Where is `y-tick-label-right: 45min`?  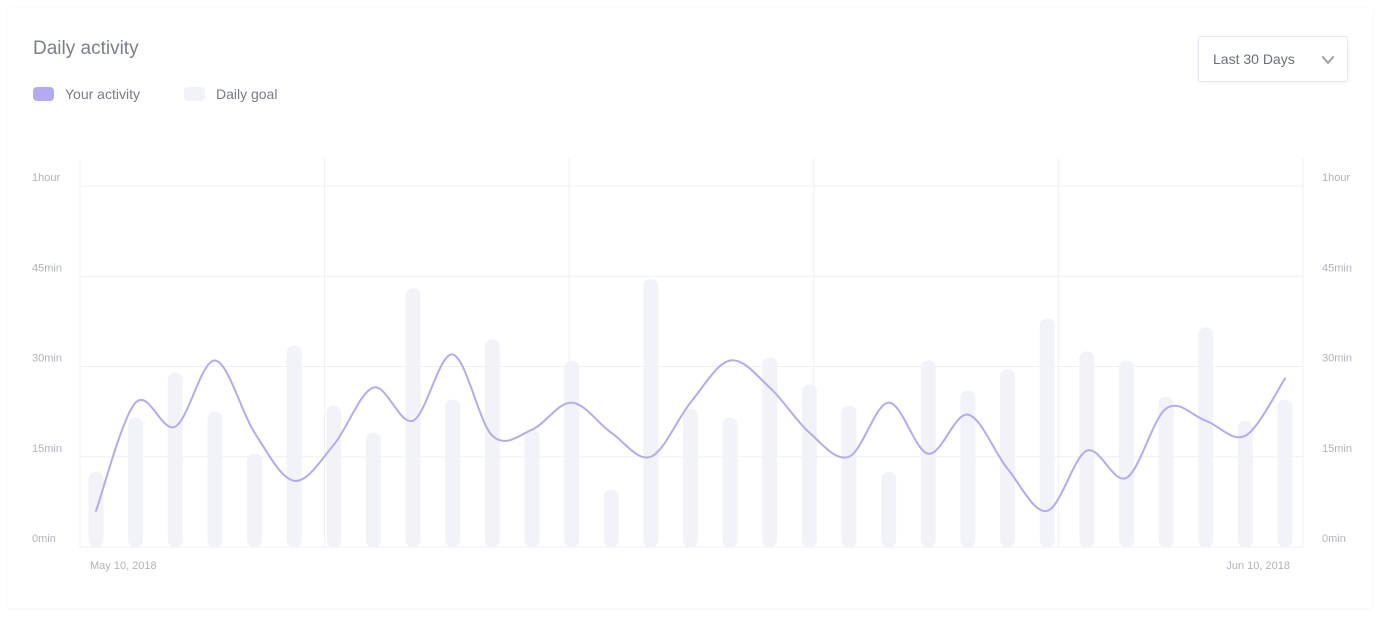
y-tick-label-right: 45min is located at coordinates (1337, 268).